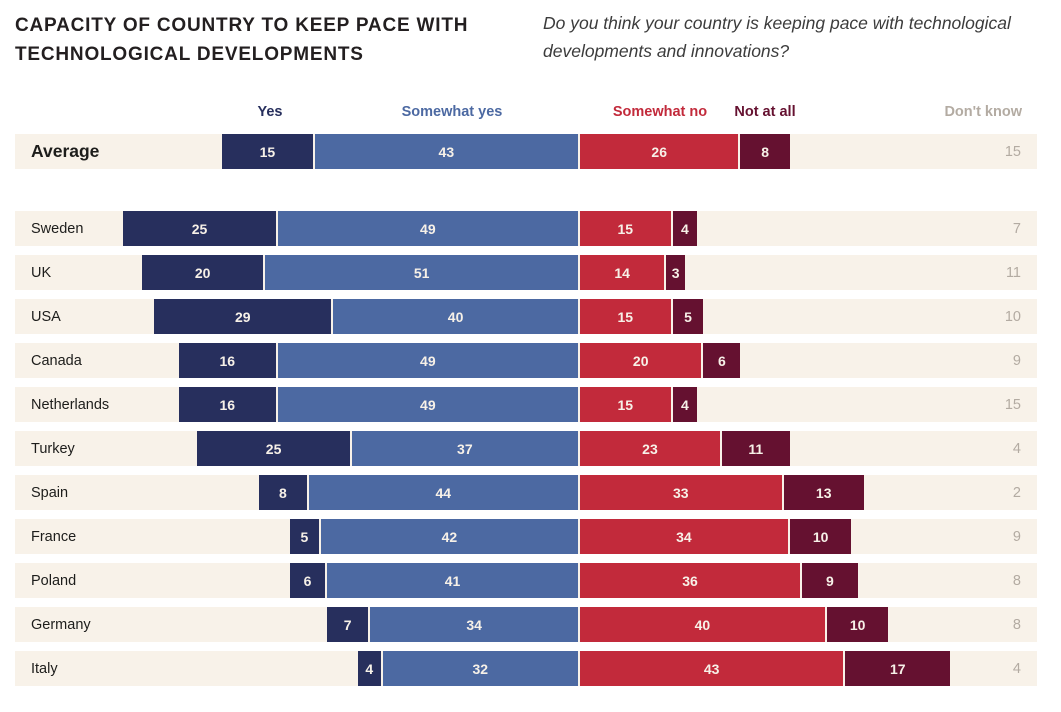  I want to click on bar-segment-yes: 4, so click(369, 668).